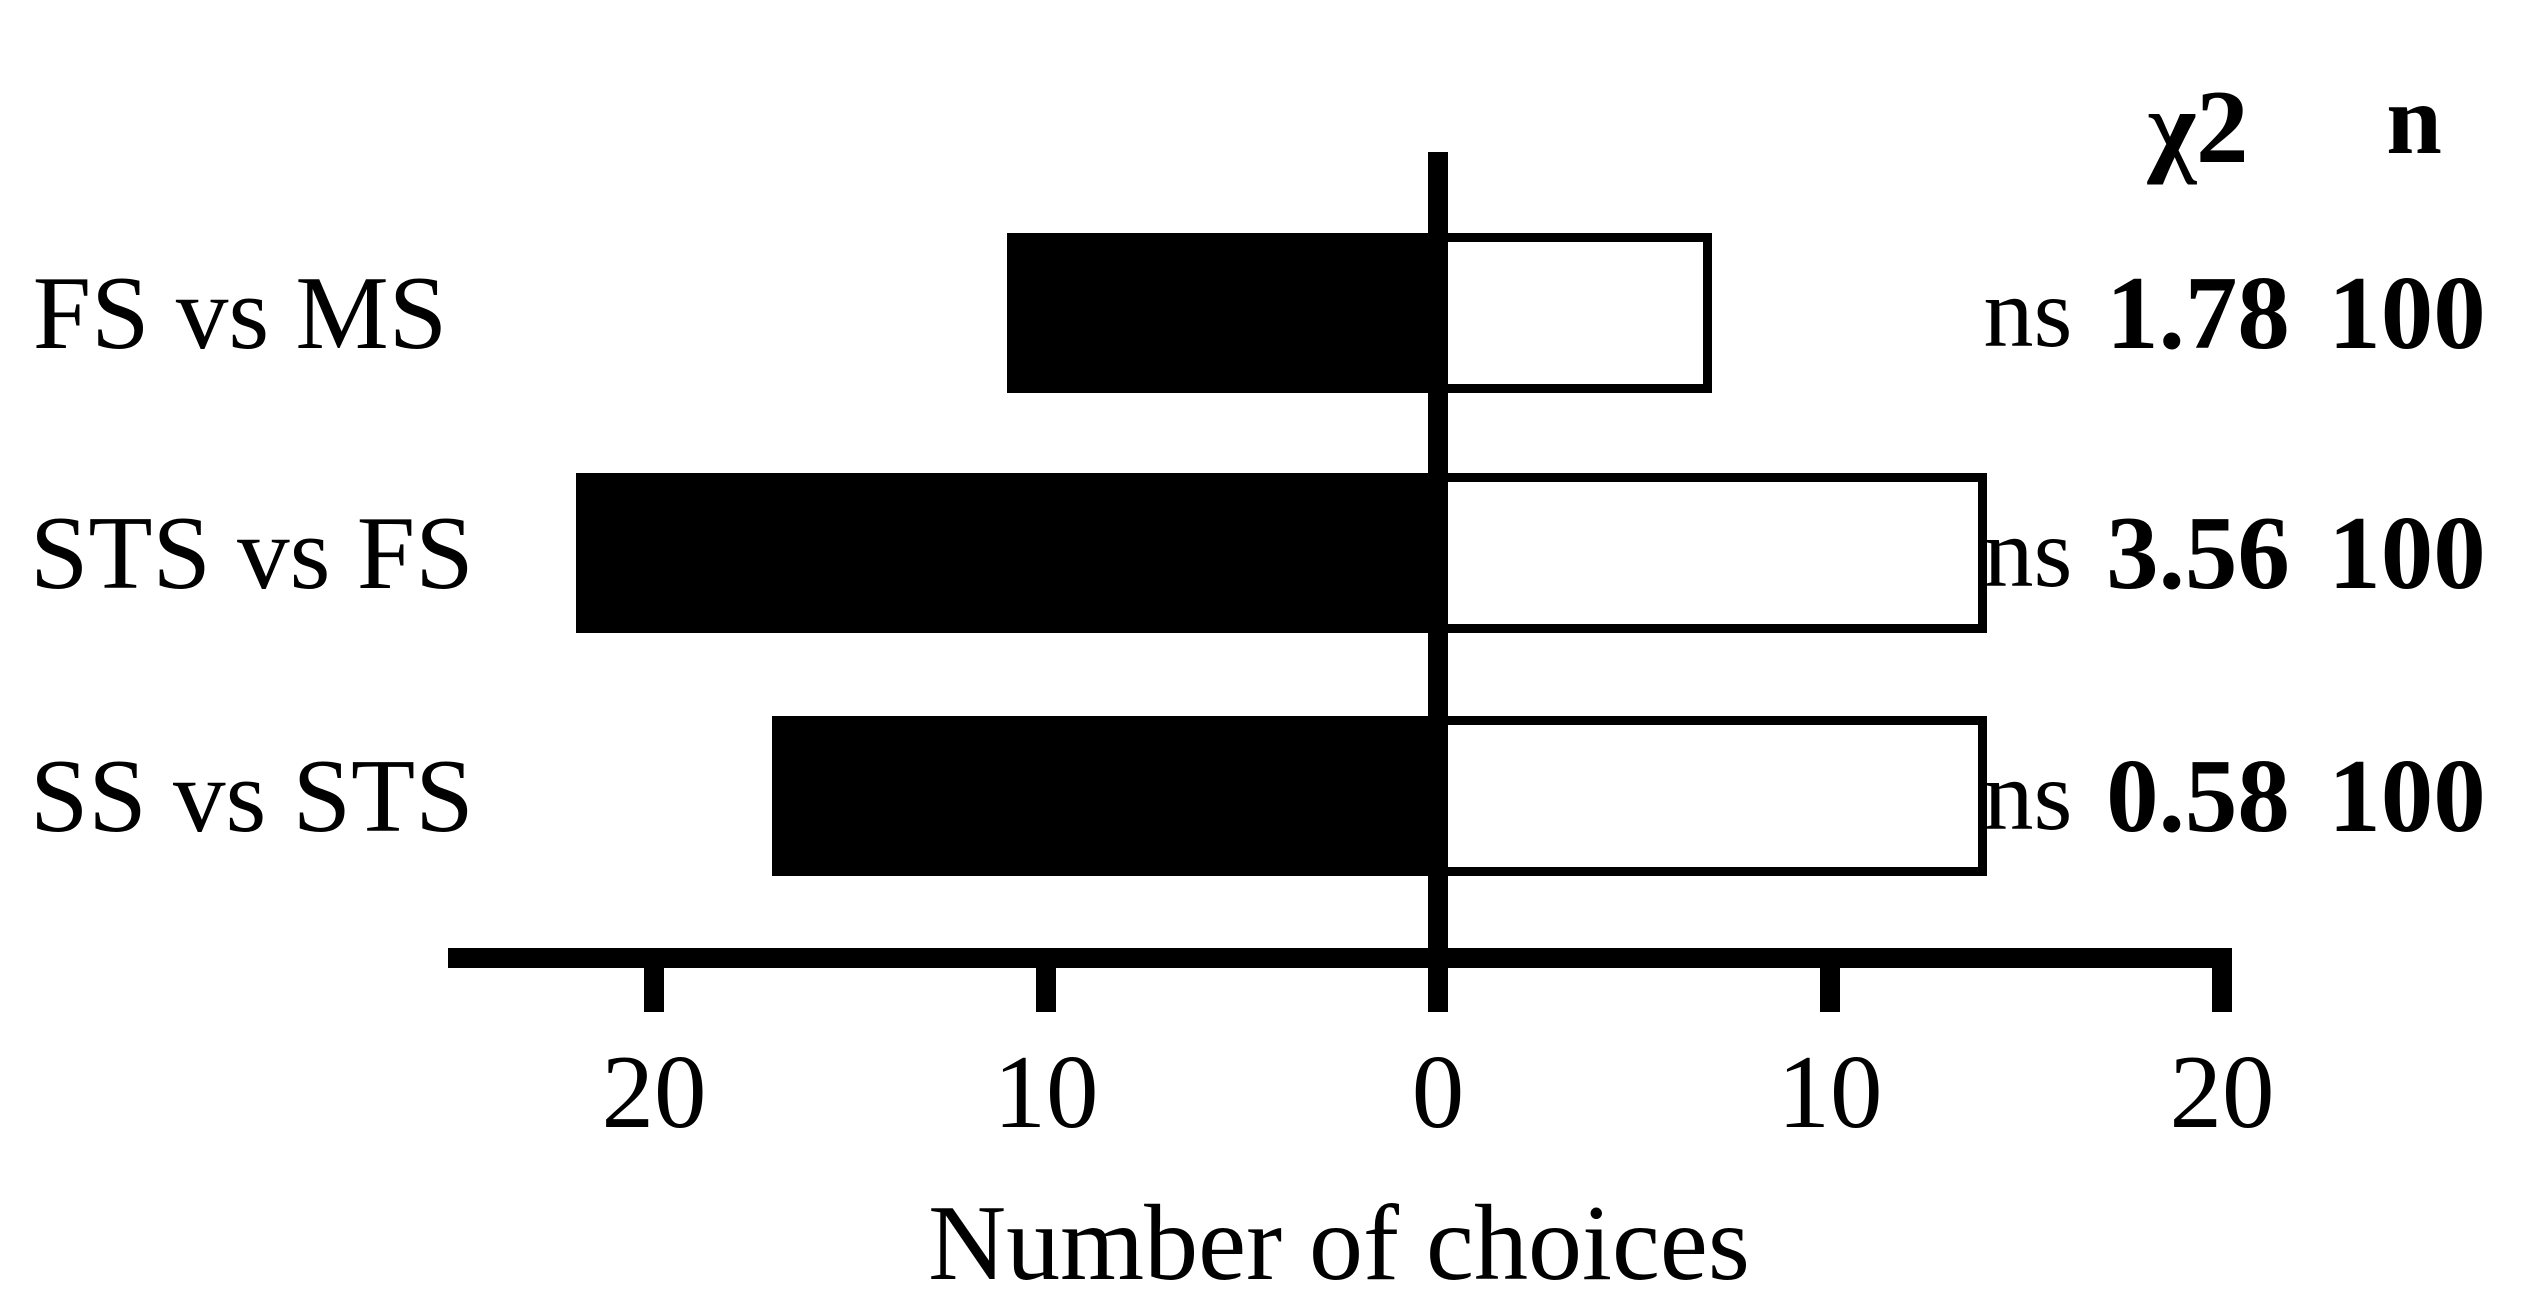 The height and width of the screenshot is (1307, 2534). I want to click on n-column-header: n, so click(2414, 119).